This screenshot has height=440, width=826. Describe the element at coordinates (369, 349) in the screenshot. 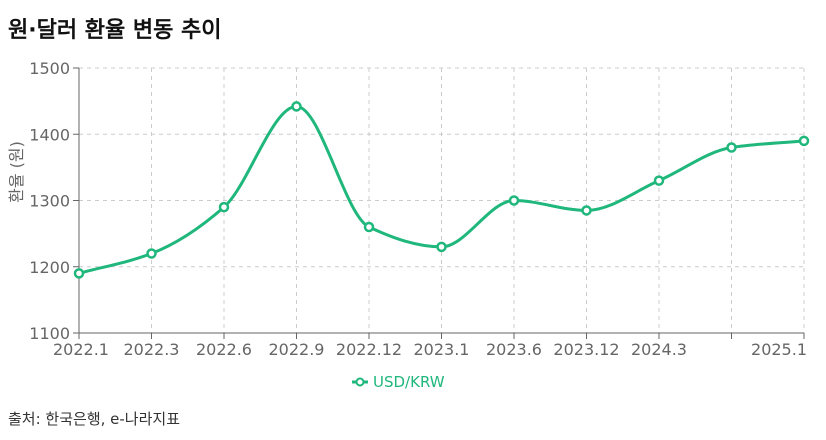

I see `x-tick-label: 2022.12` at that location.